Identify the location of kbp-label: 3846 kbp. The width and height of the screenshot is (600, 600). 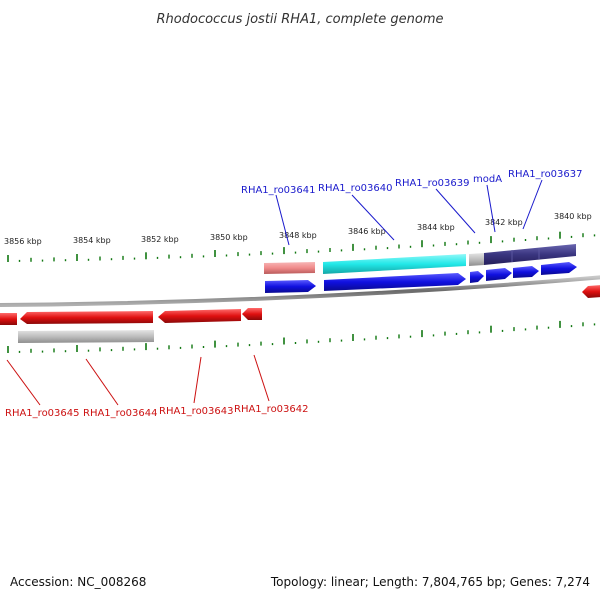
(367, 231).